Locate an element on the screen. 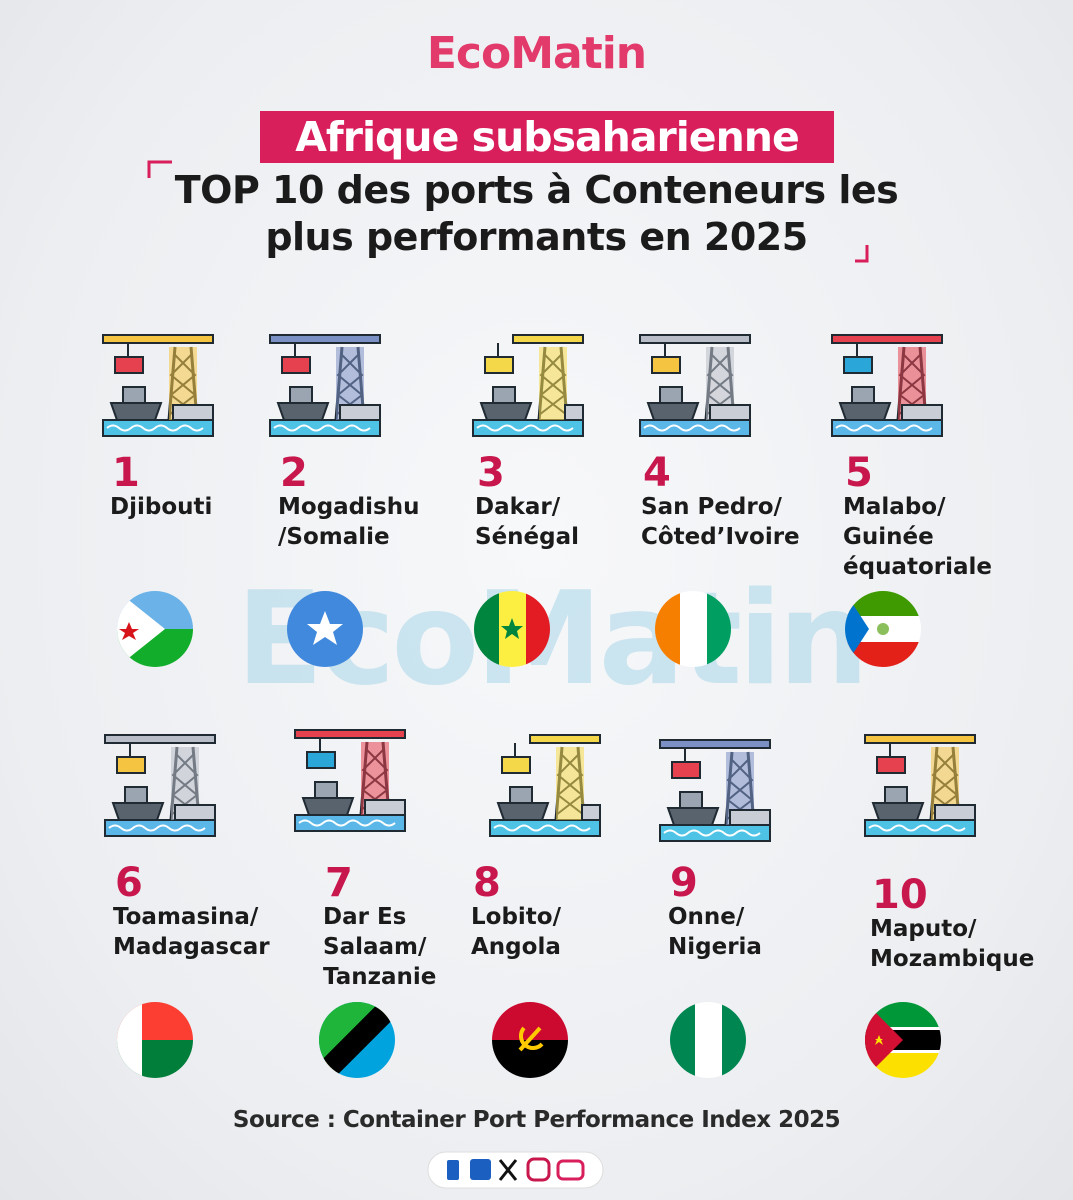 The width and height of the screenshot is (1073, 1200). port-name: Tanzanie is located at coordinates (380, 977).